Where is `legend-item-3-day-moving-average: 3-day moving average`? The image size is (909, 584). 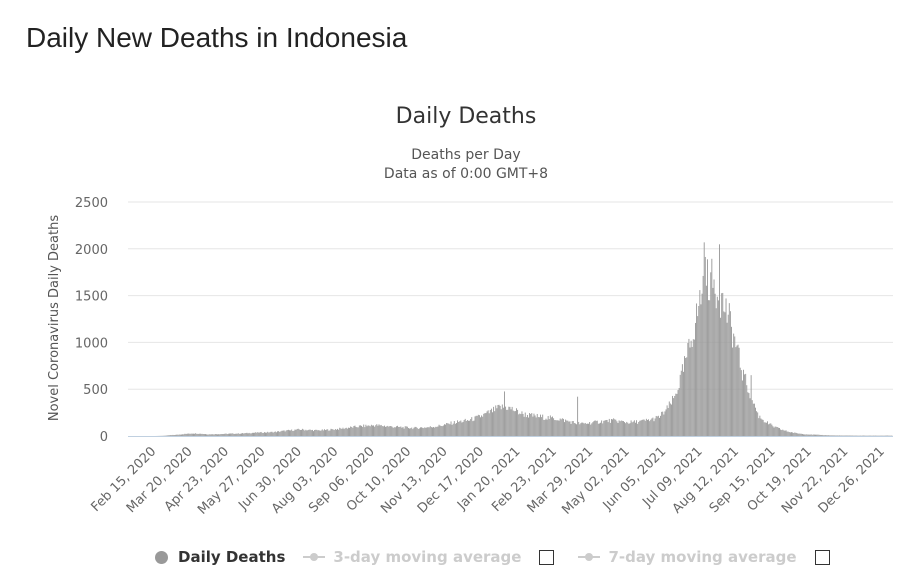
legend-item-3-day-moving-average: 3-day moving average is located at coordinates (412, 557).